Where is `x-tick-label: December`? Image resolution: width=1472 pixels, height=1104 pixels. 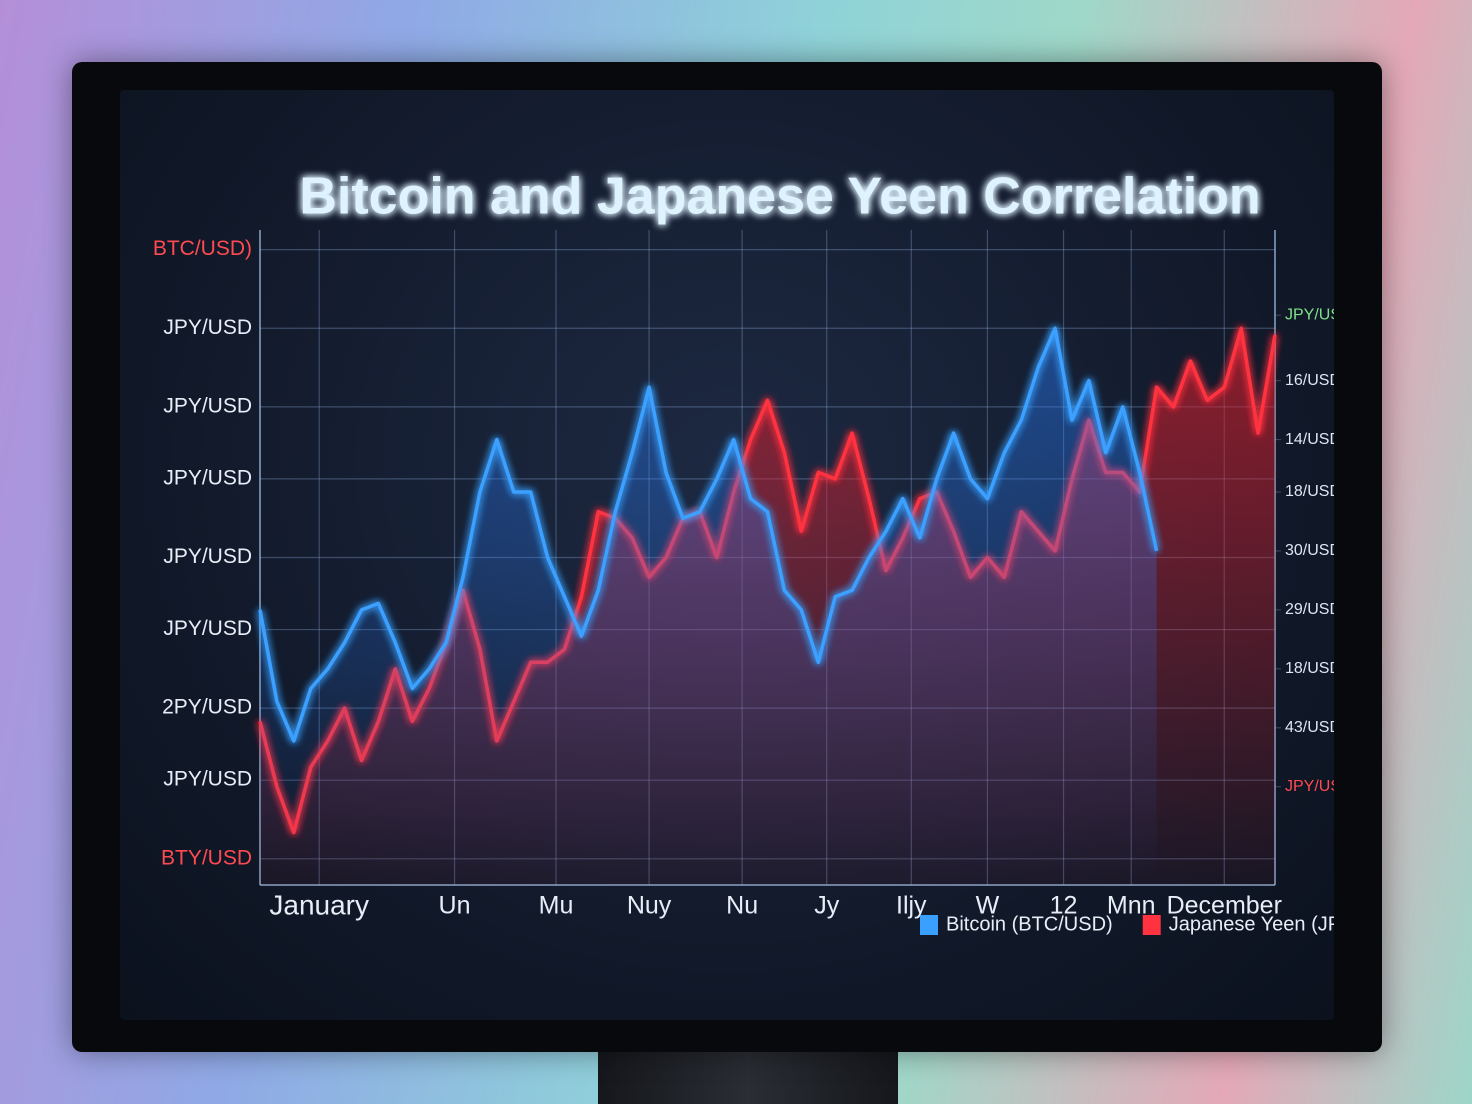
x-tick-label: December is located at coordinates (1224, 906).